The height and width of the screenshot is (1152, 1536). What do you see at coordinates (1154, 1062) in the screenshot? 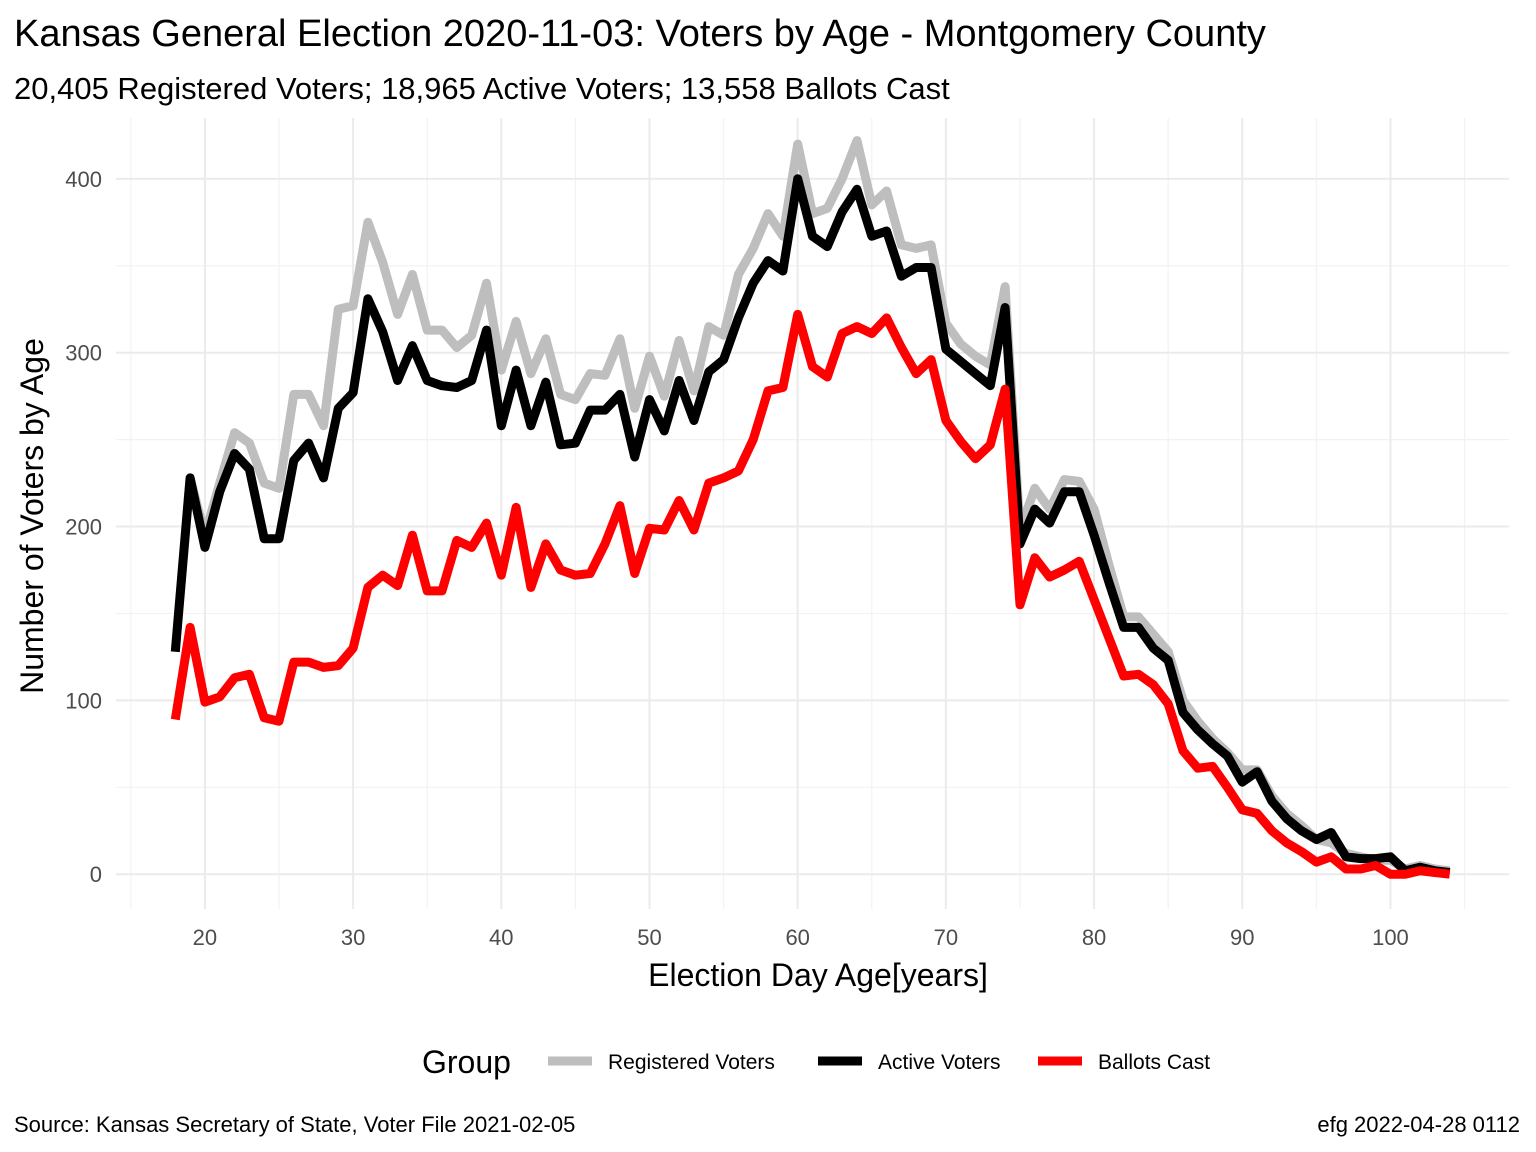
I see `legend-label-ballots-cast: Ballots Cast` at bounding box center [1154, 1062].